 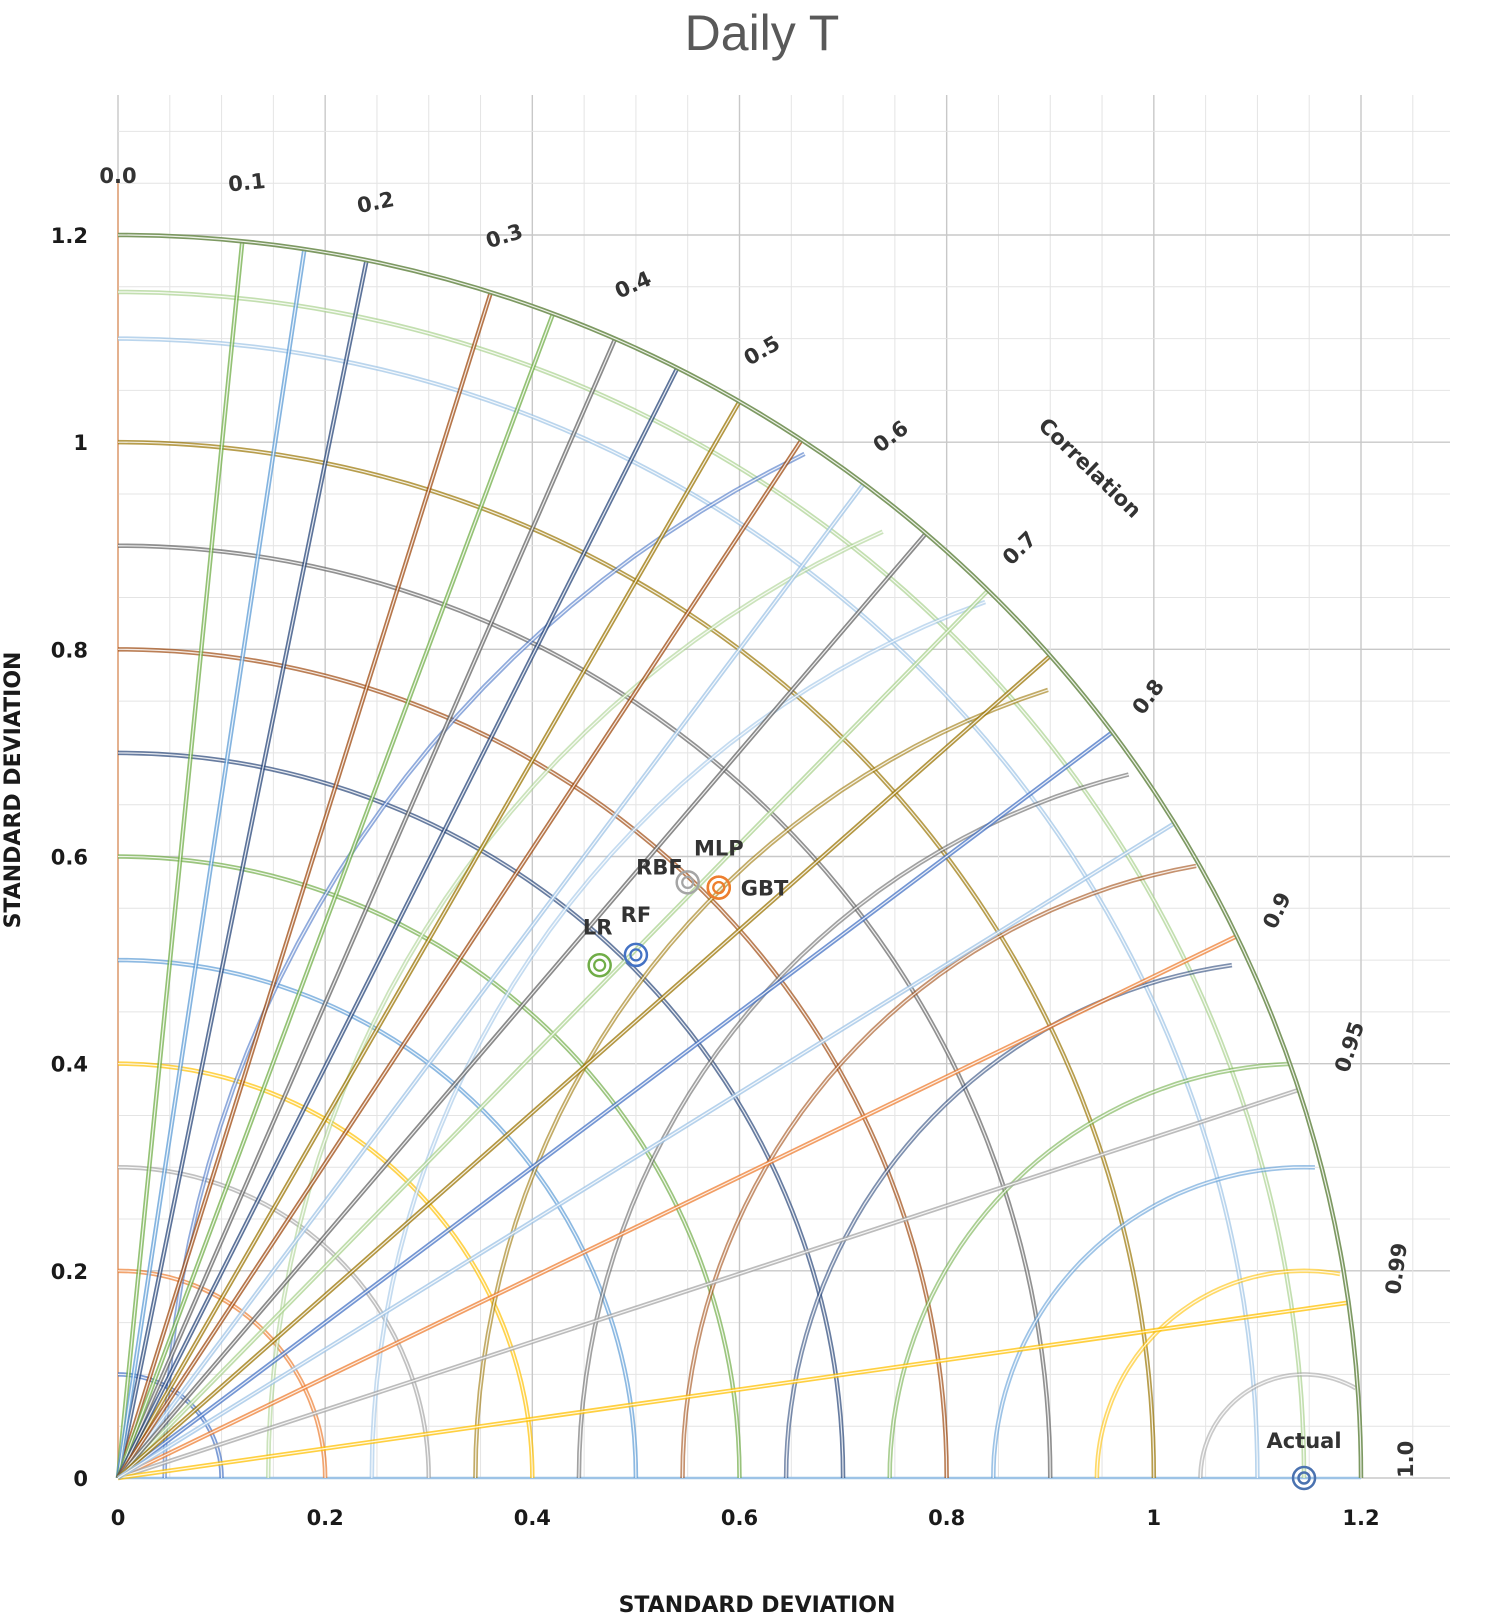 What do you see at coordinates (325, 1518) in the screenshot?
I see `x-tick-label: 0.2` at bounding box center [325, 1518].